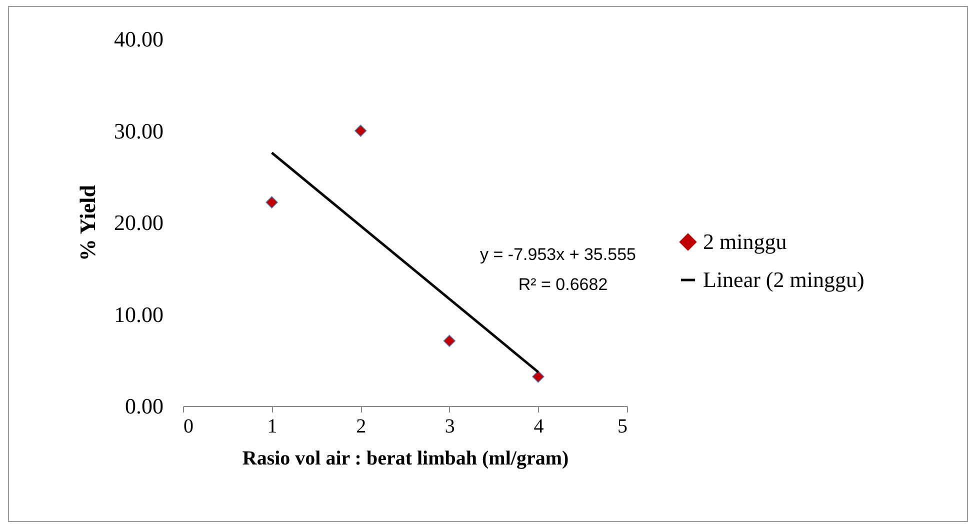 Image resolution: width=976 pixels, height=528 pixels. I want to click on y-tick-label: 20.00, so click(139, 222).